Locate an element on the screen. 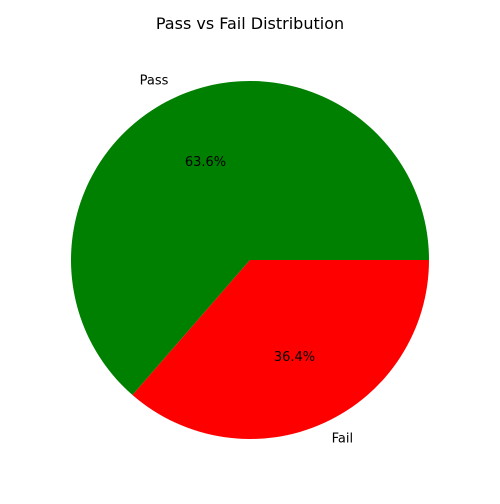 This screenshot has height=504, width=500. slice-percent-fail: 36.4% is located at coordinates (294, 357).